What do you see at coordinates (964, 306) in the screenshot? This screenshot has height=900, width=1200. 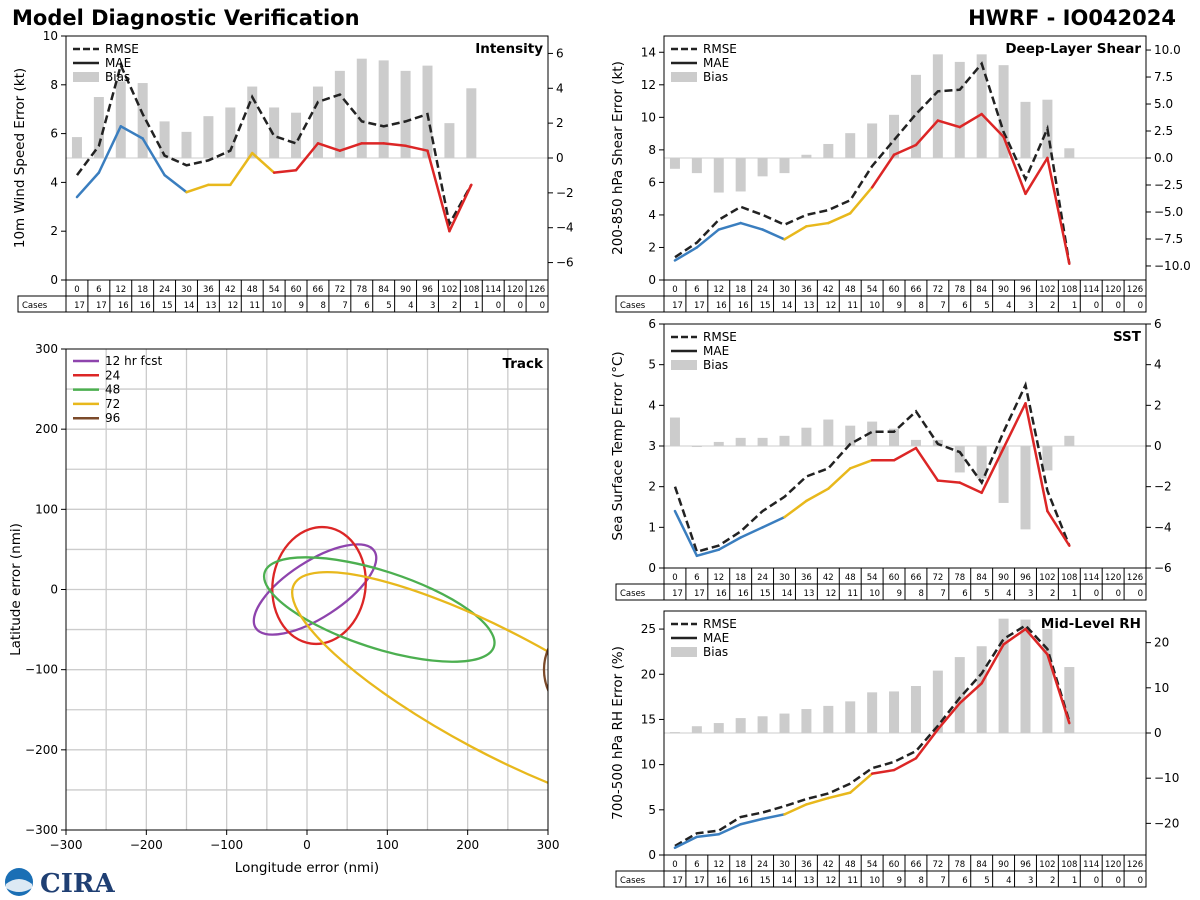 I see `case-count: 6` at bounding box center [964, 306].